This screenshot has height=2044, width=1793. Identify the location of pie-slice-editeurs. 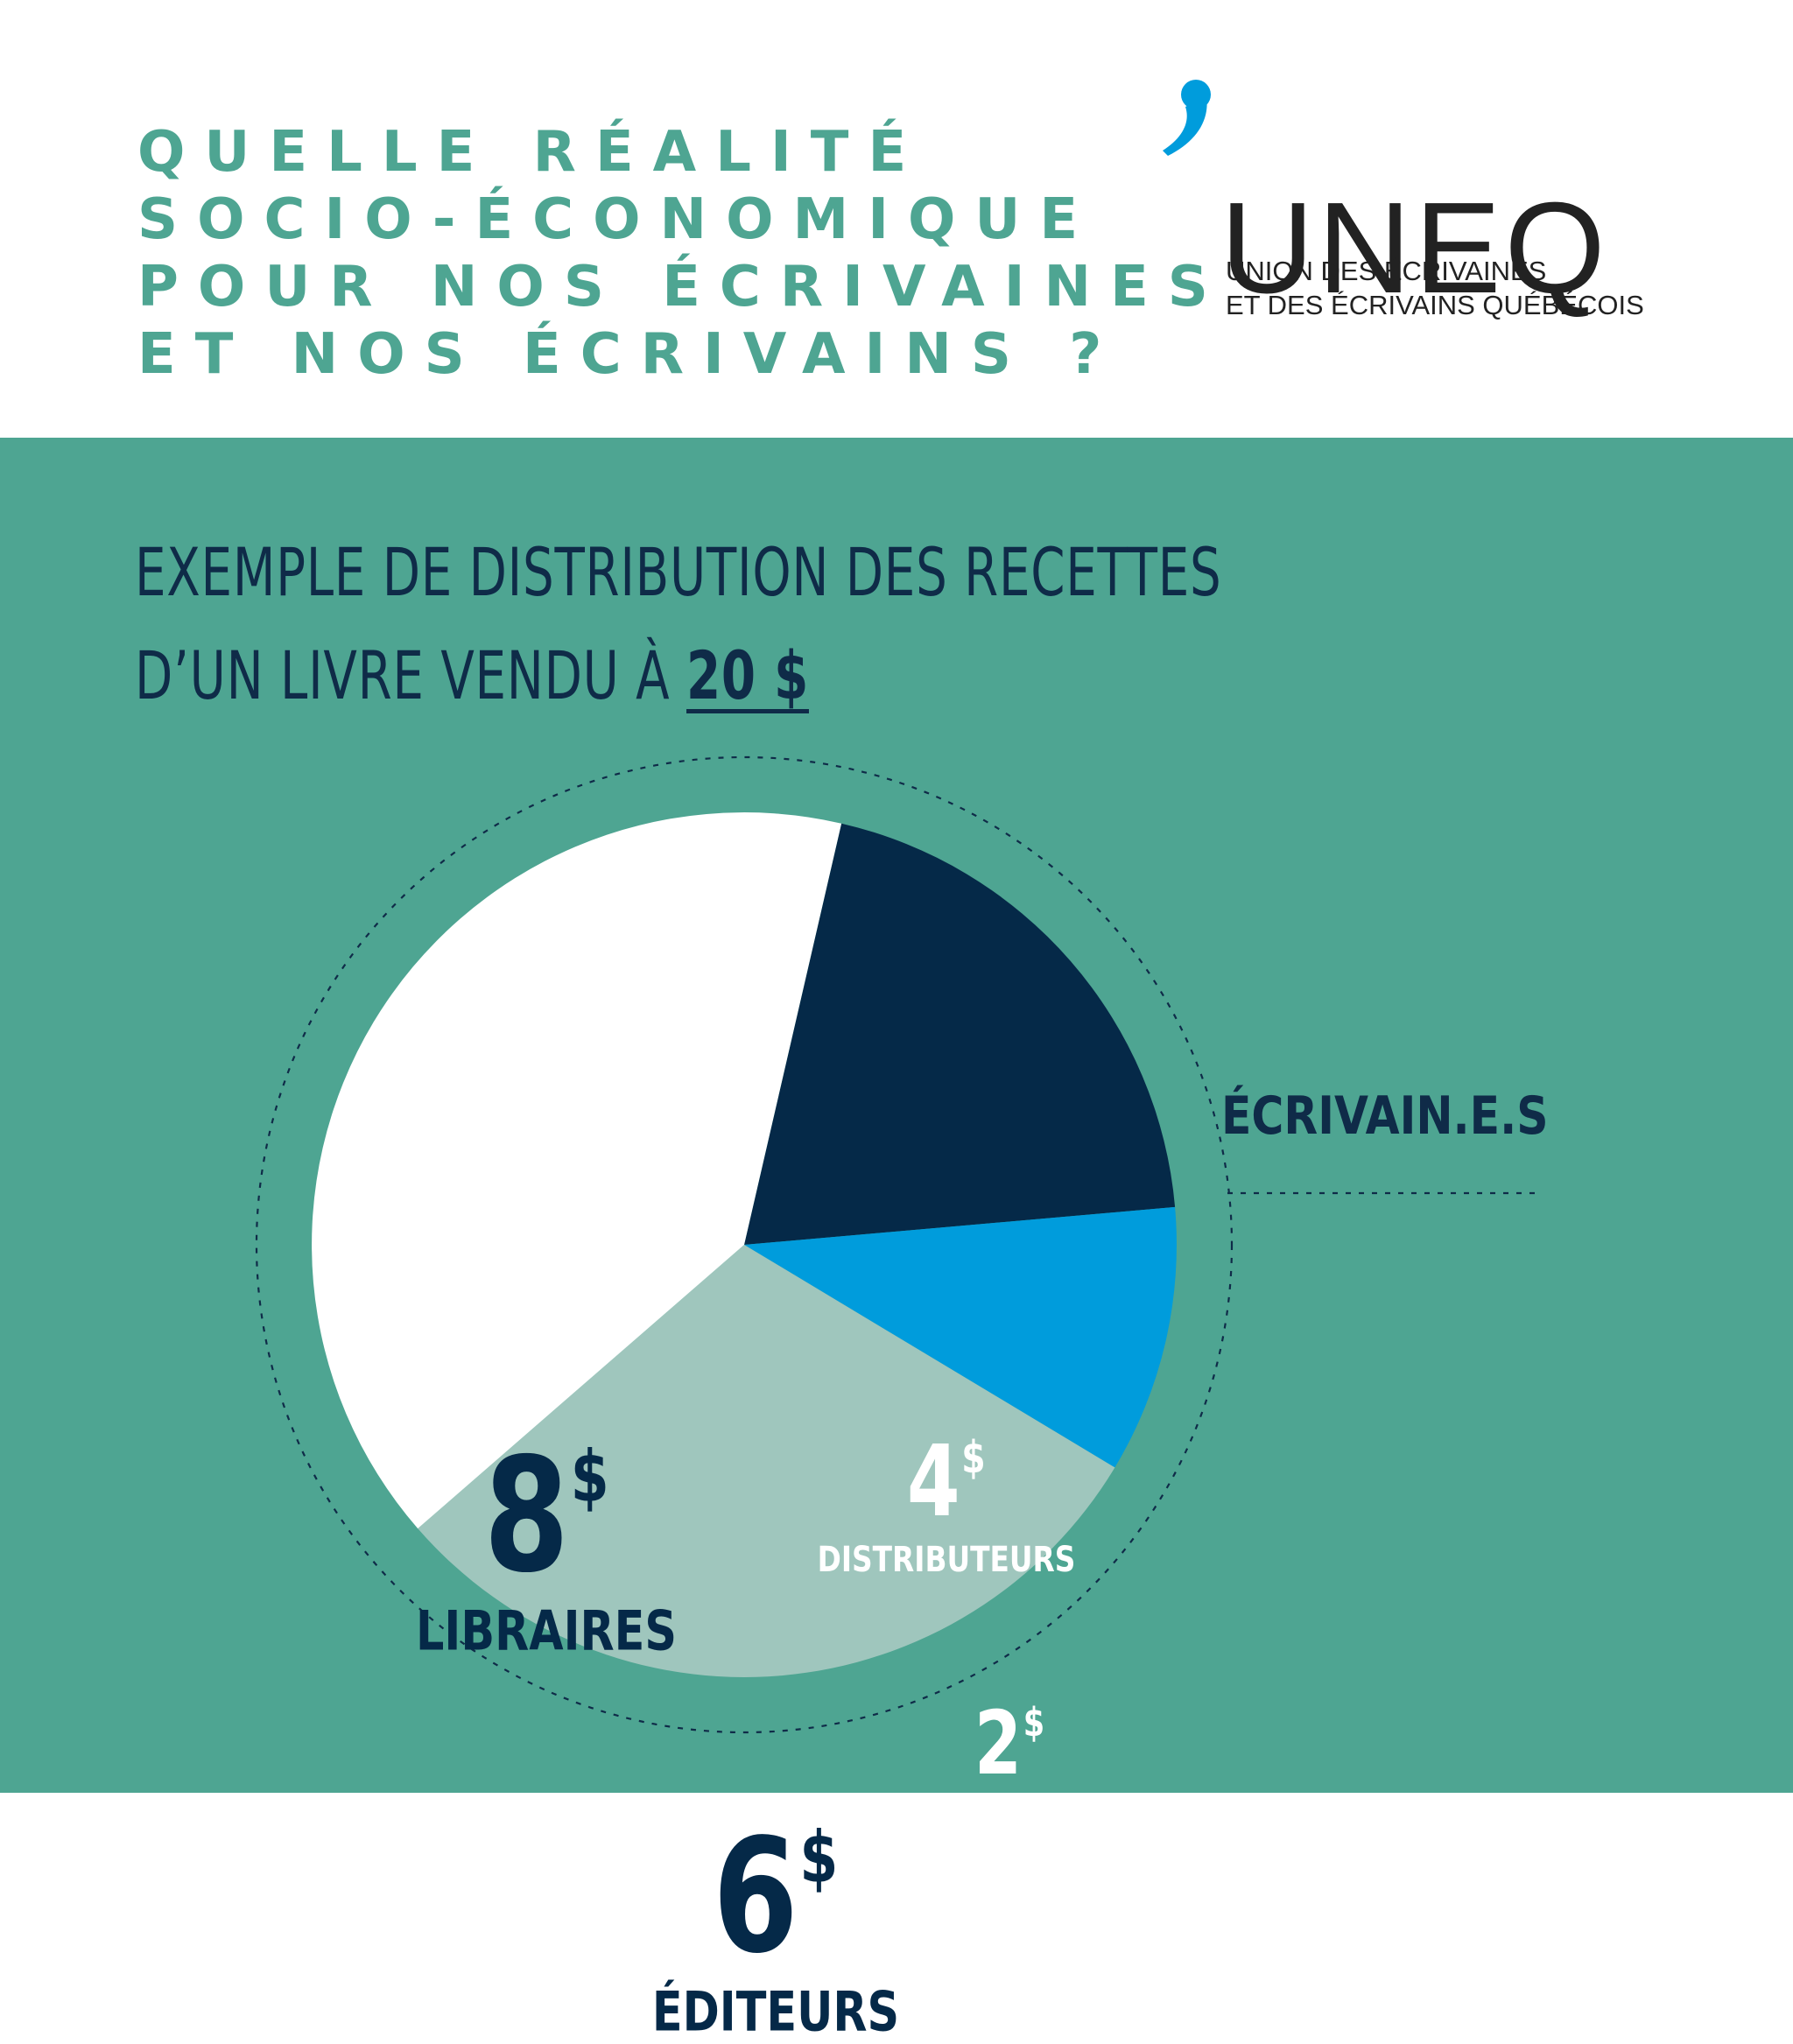
(766, 1461).